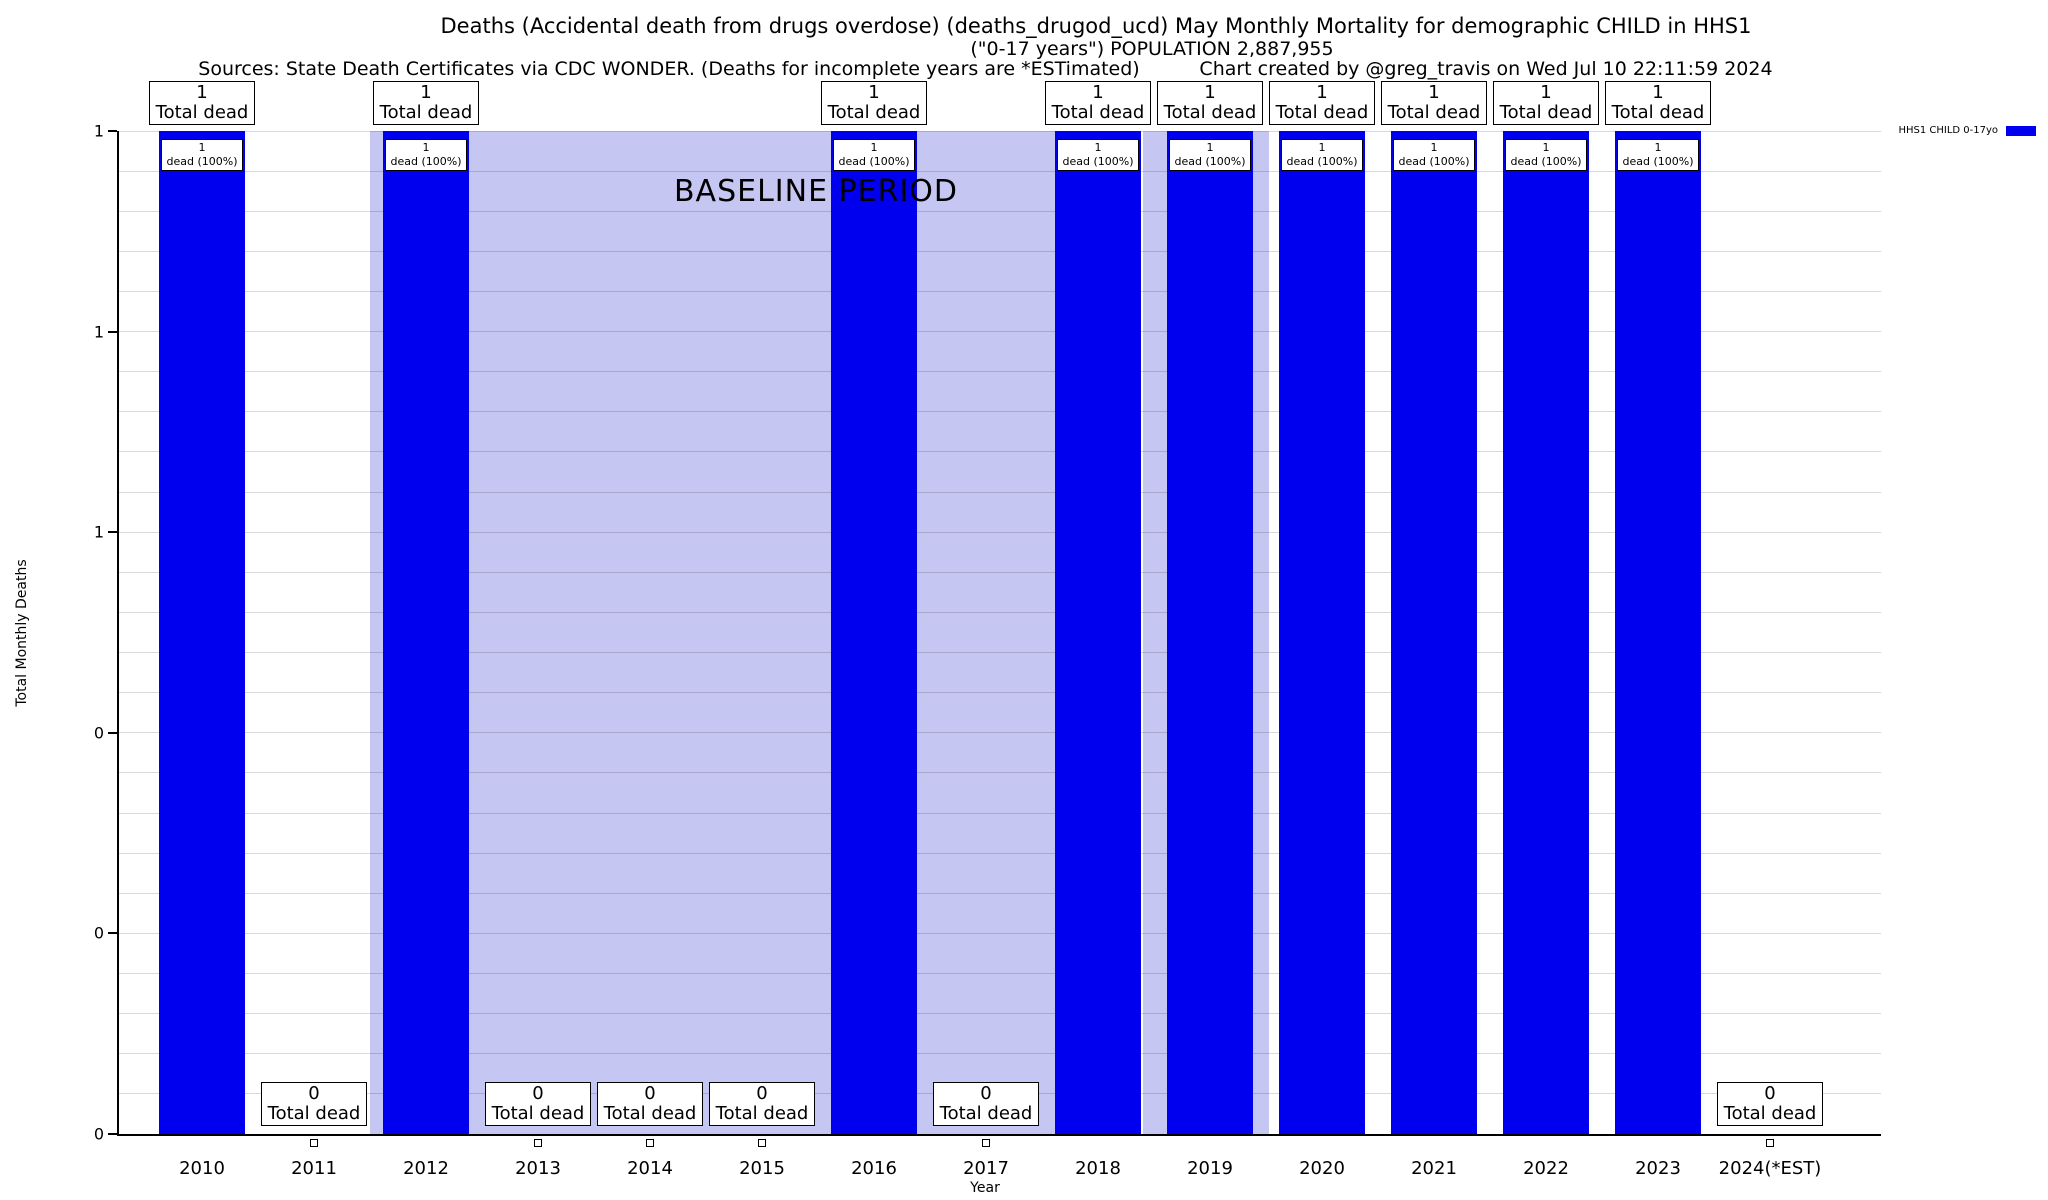 The height and width of the screenshot is (1200, 2048). I want to click on chart-subtitle: ("0-17 years") POPULATION 2,887,955, so click(1152, 49).